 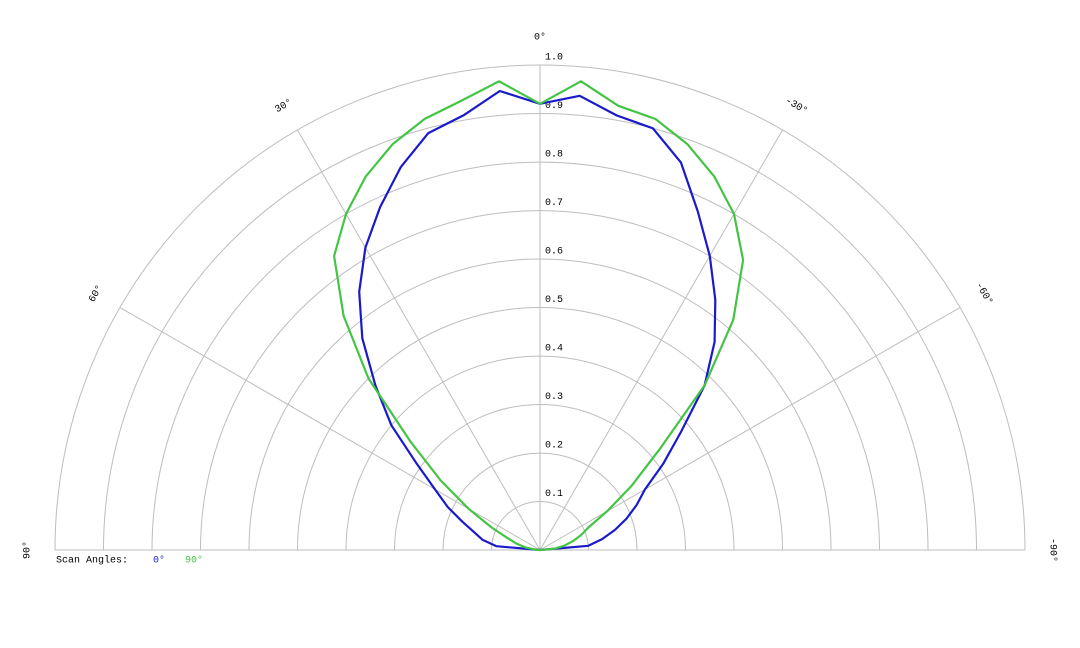 I want to click on r-tick-label: 1.0, so click(x=554, y=58).